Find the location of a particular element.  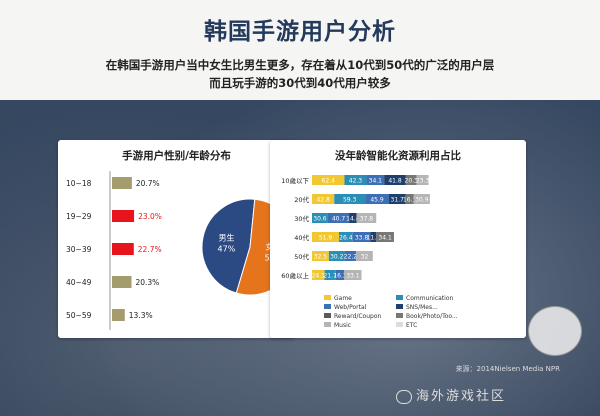

age-group-label: 40代 is located at coordinates (301, 237).